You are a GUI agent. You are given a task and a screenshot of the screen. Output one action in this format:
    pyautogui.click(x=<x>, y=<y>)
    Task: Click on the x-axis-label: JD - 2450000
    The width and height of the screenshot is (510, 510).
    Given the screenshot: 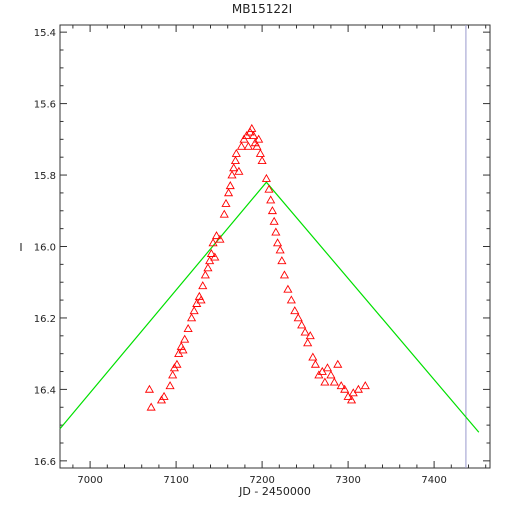 What is the action you would take?
    pyautogui.click(x=274, y=491)
    